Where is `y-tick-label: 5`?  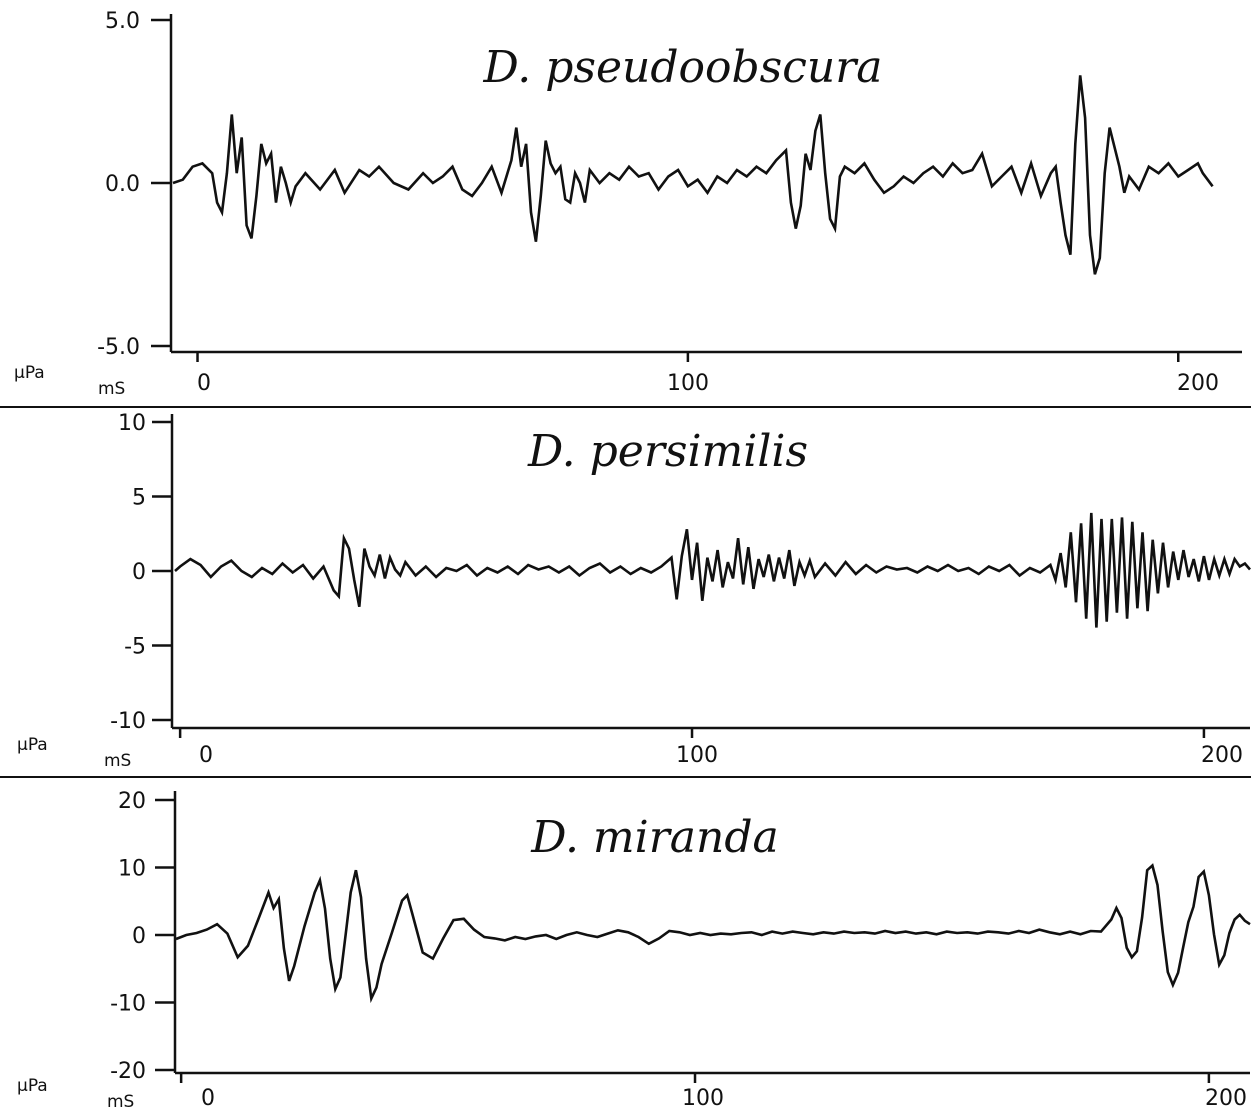
y-tick-label: 5 is located at coordinates (139, 498).